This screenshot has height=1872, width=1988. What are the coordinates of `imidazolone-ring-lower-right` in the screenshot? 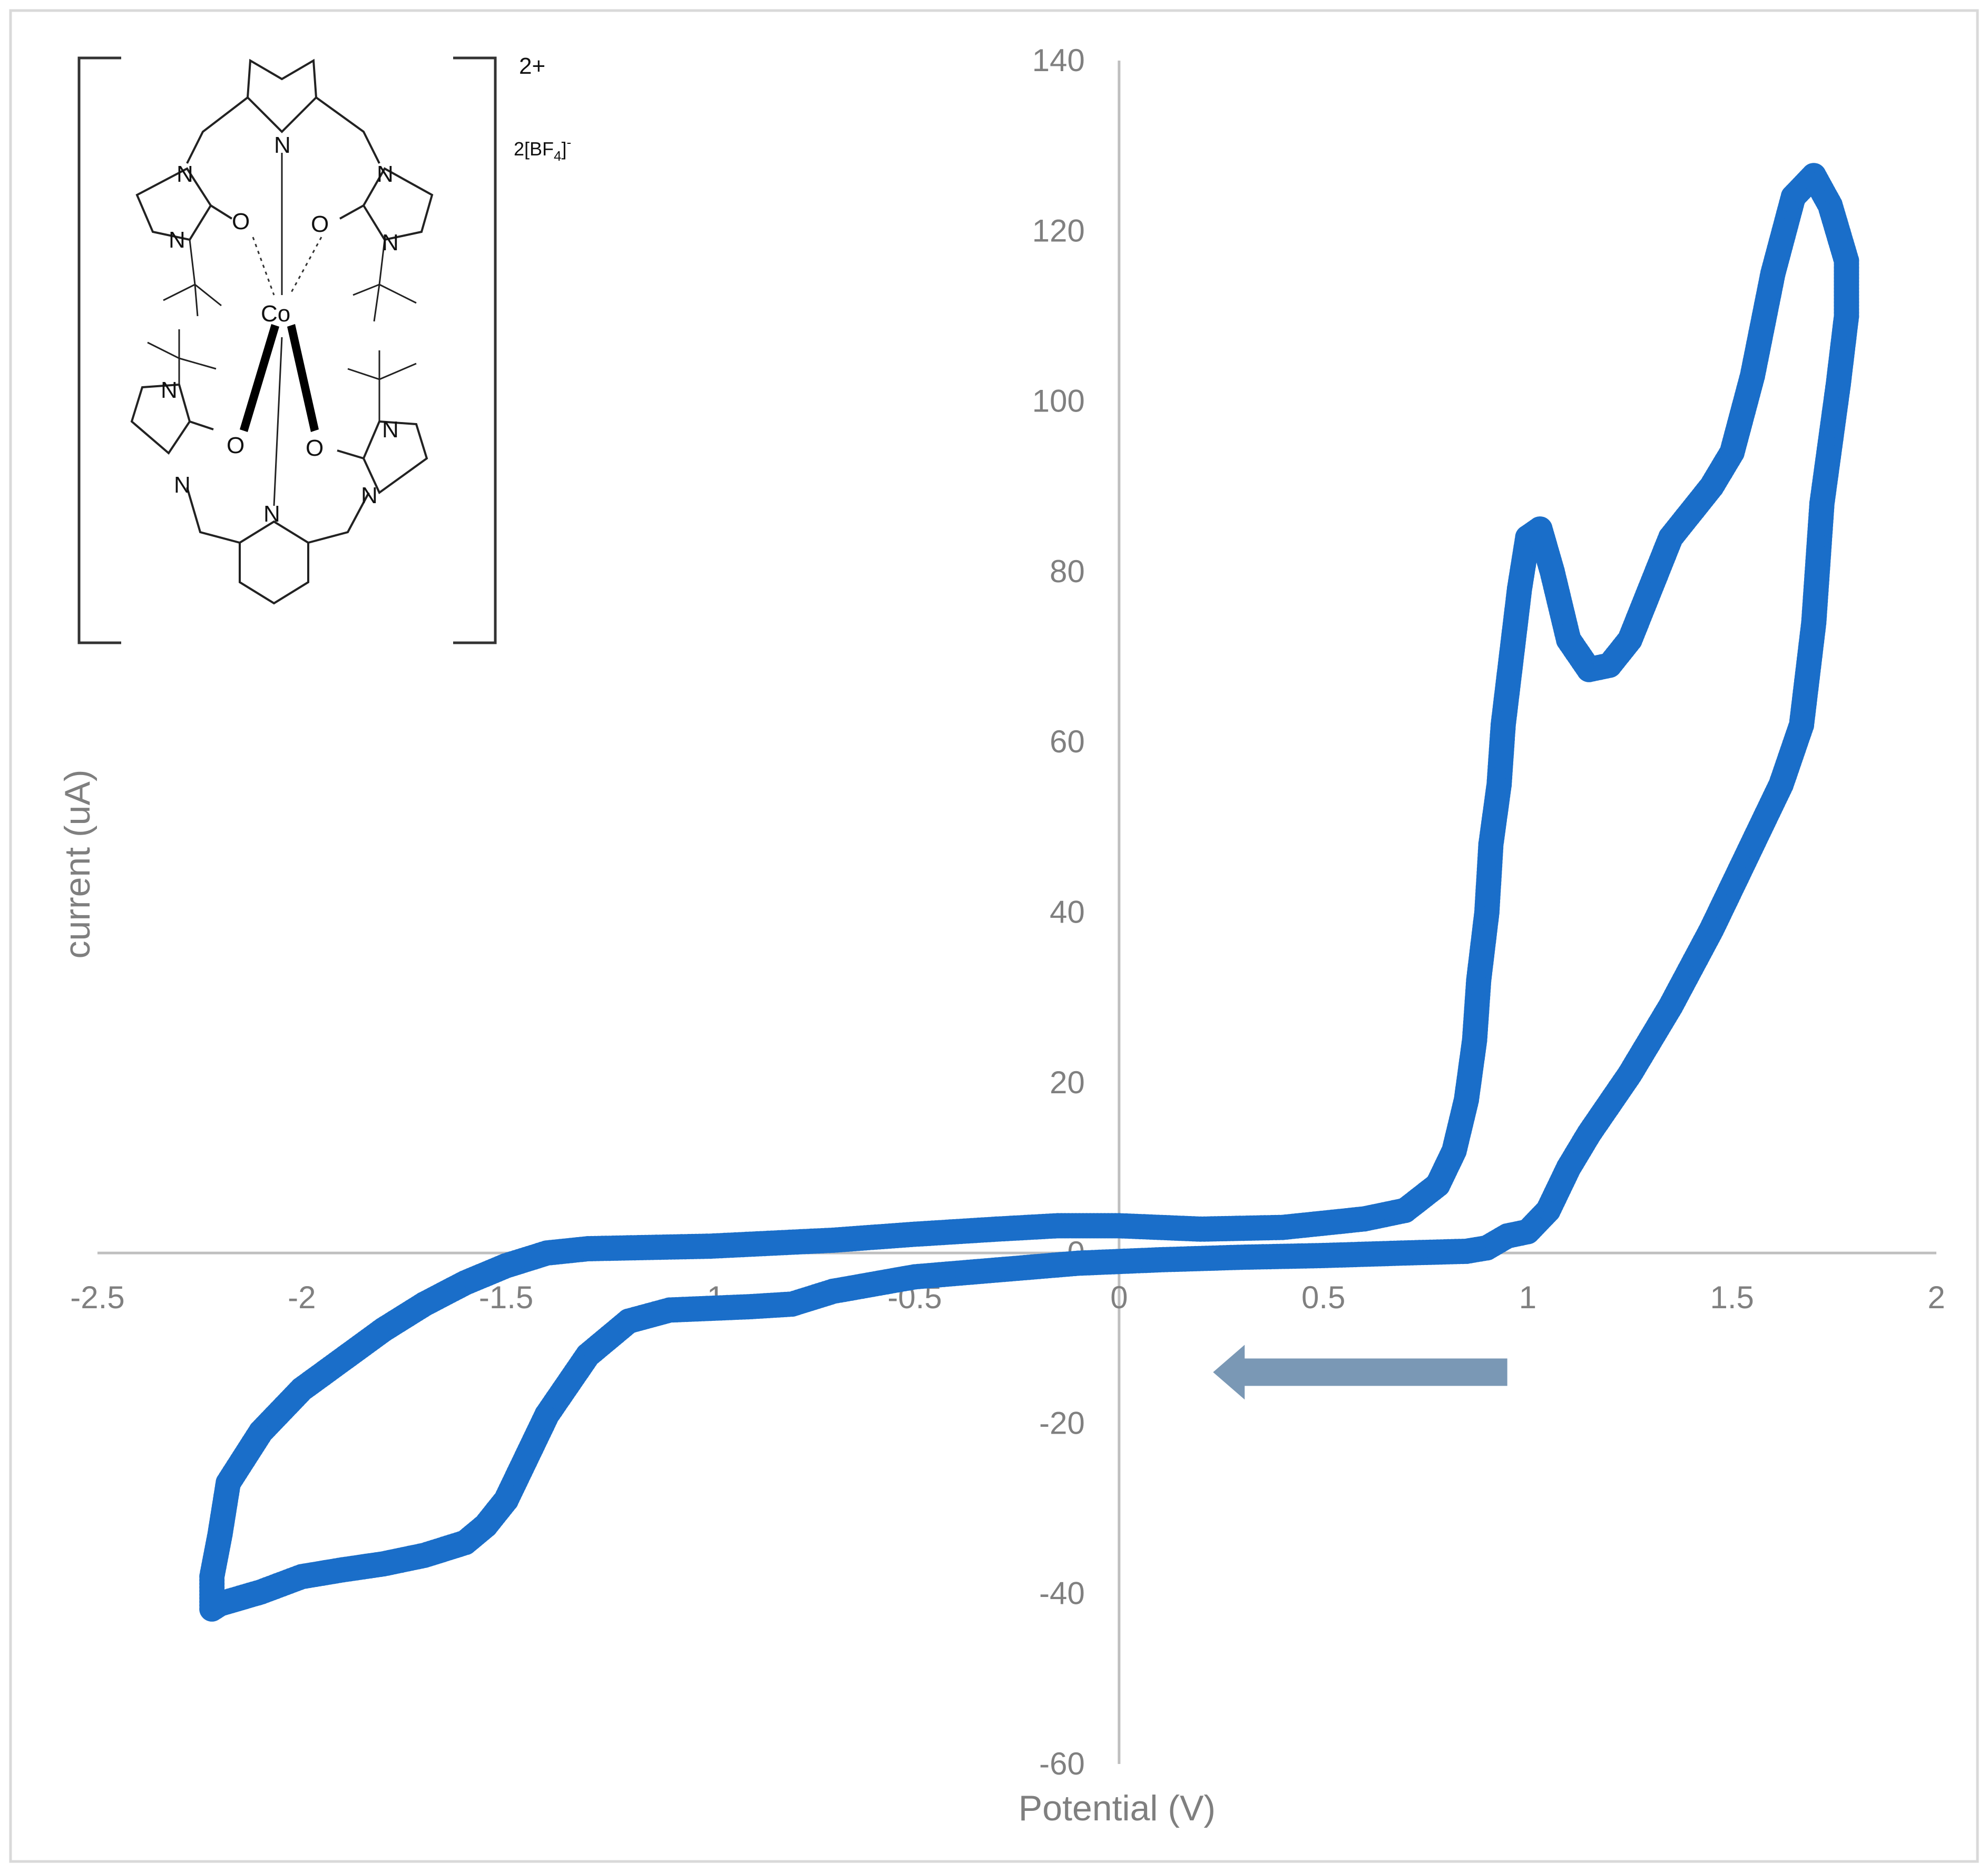 It's located at (395, 457).